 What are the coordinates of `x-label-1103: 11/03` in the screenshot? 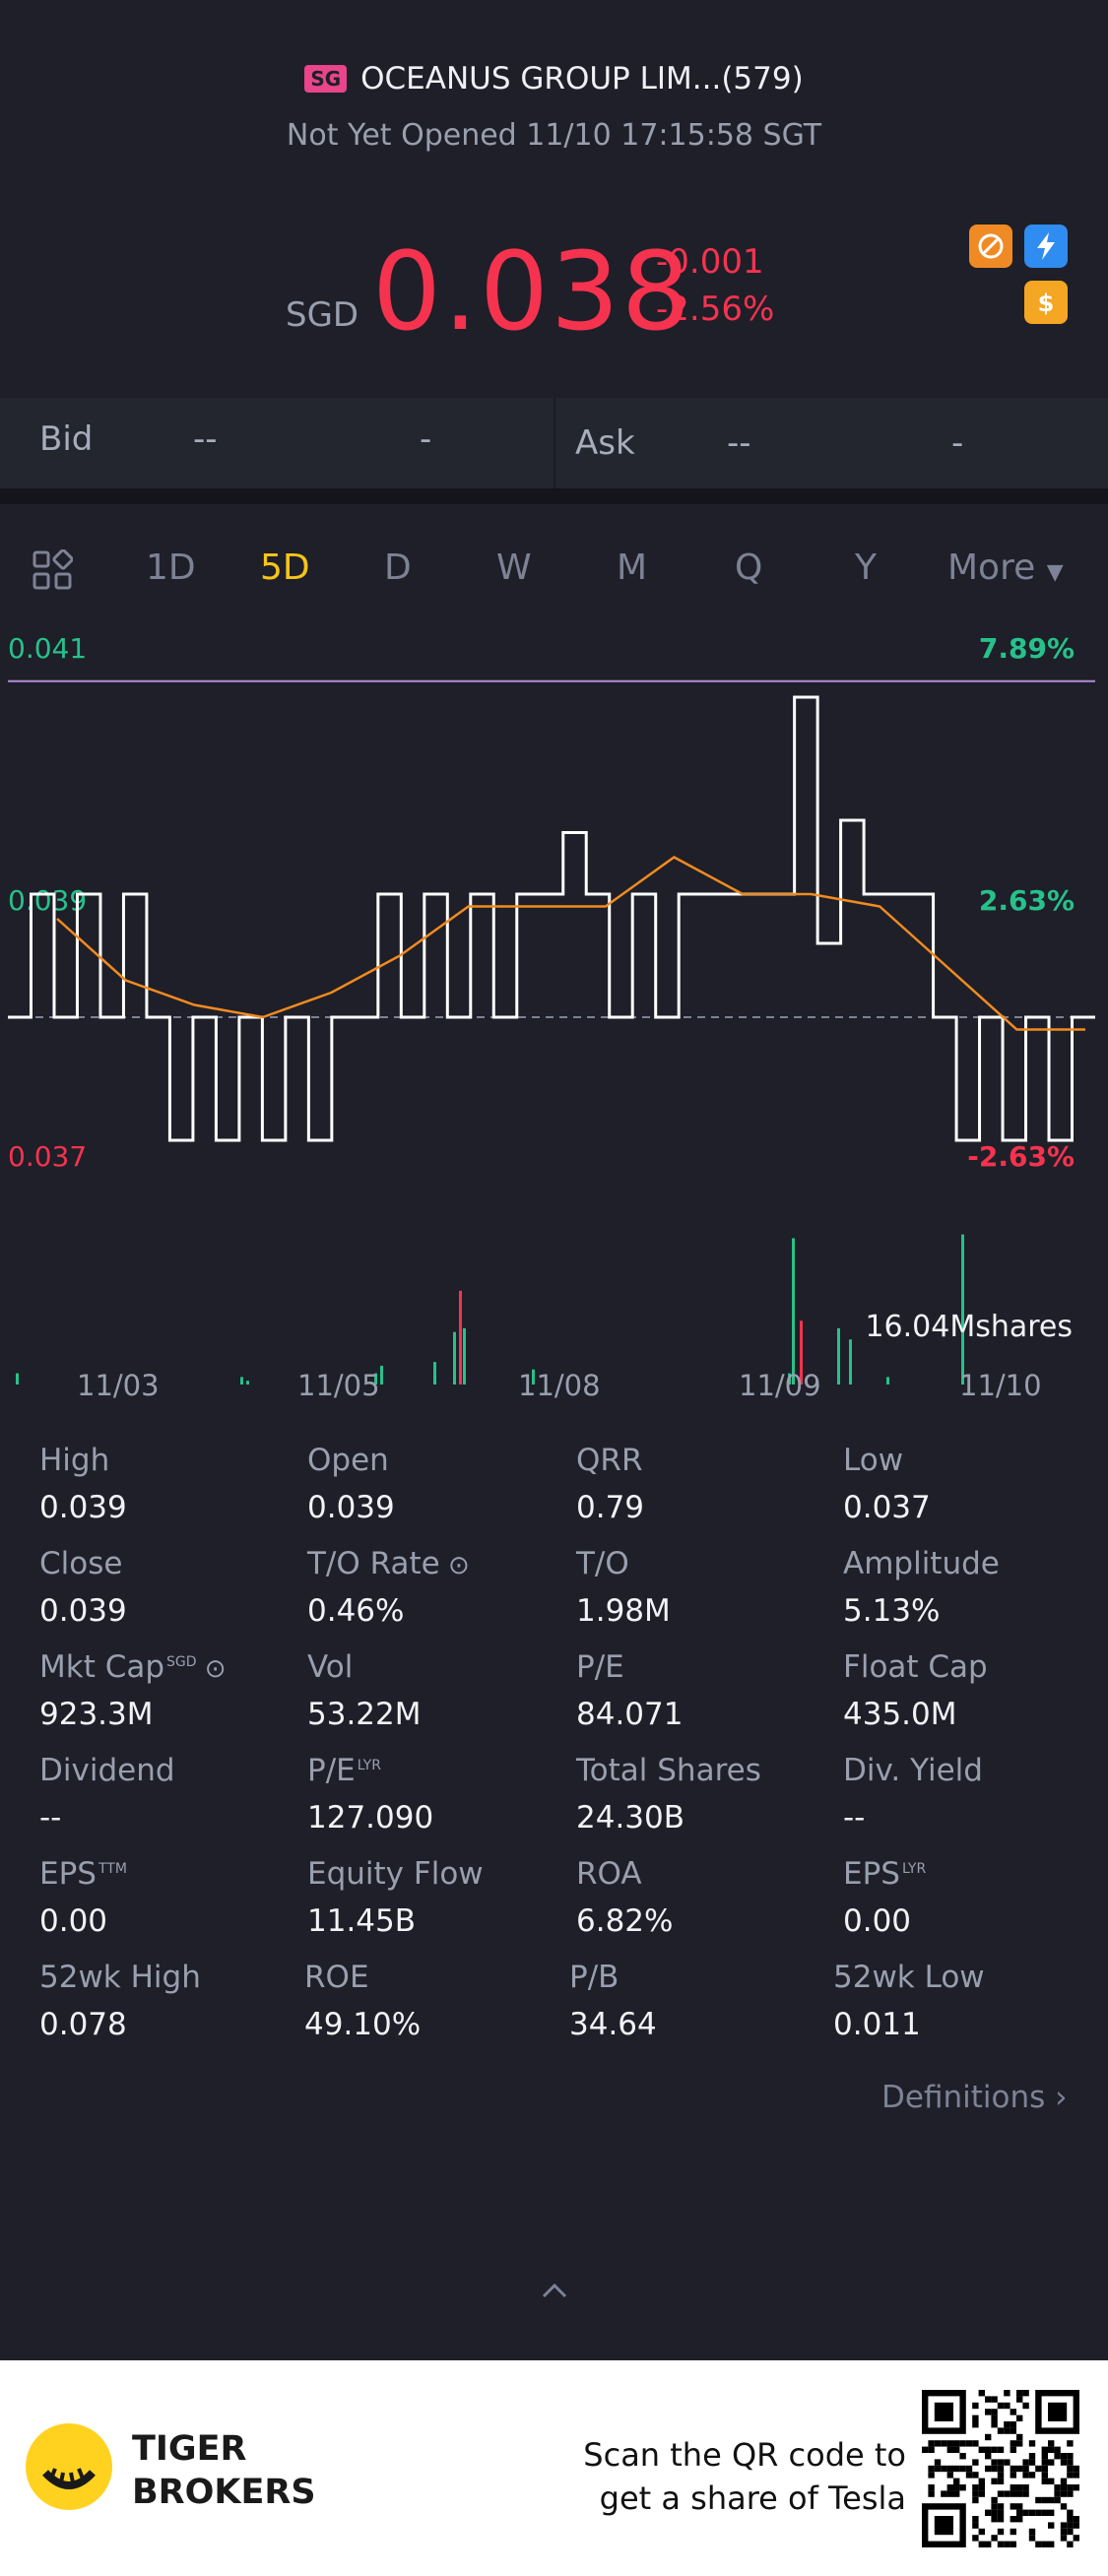 It's located at (118, 1385).